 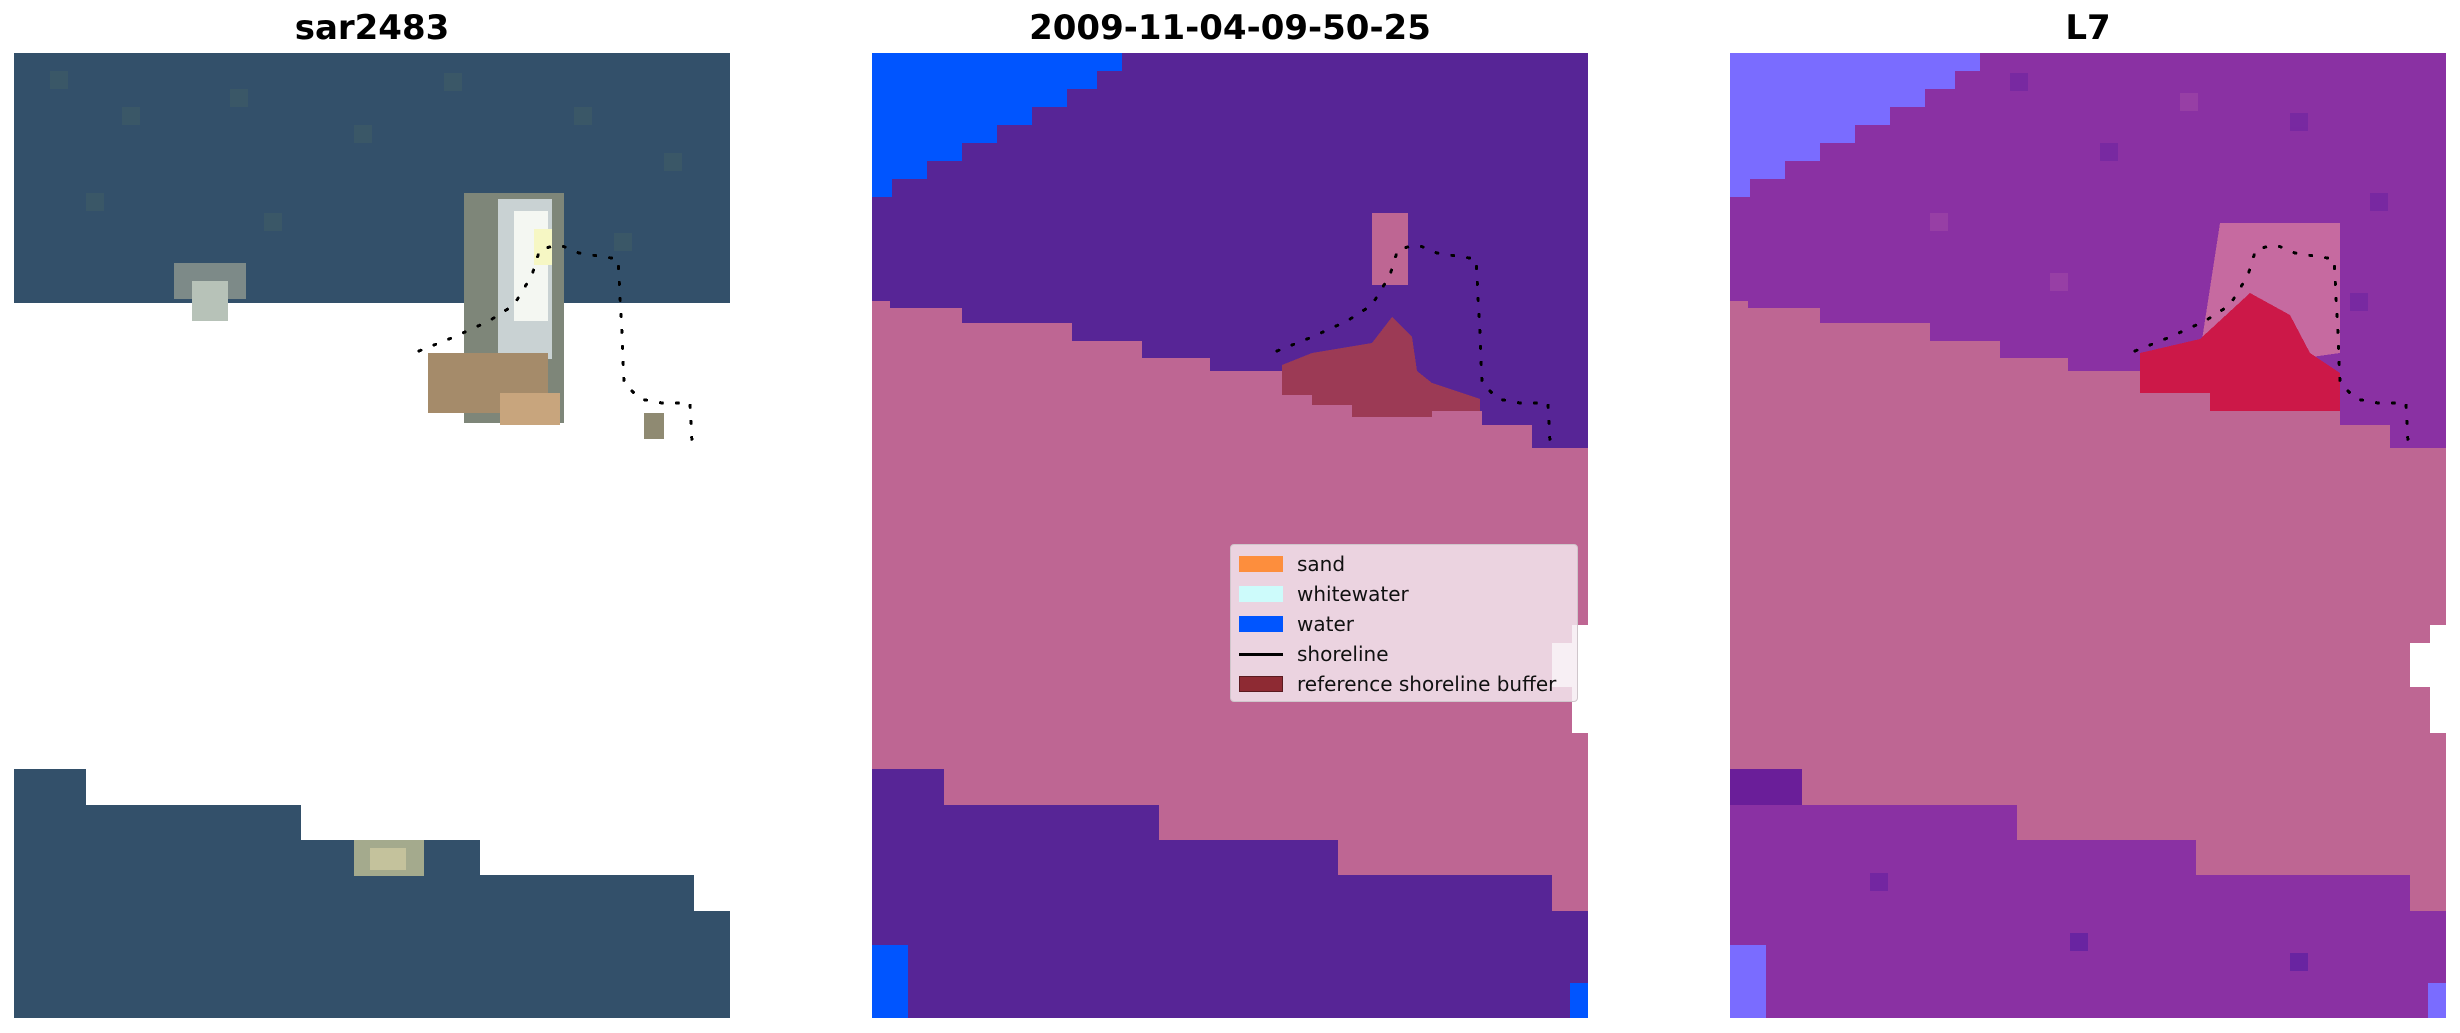 I want to click on reference-shoreline-buffer, so click(x=1381, y=367).